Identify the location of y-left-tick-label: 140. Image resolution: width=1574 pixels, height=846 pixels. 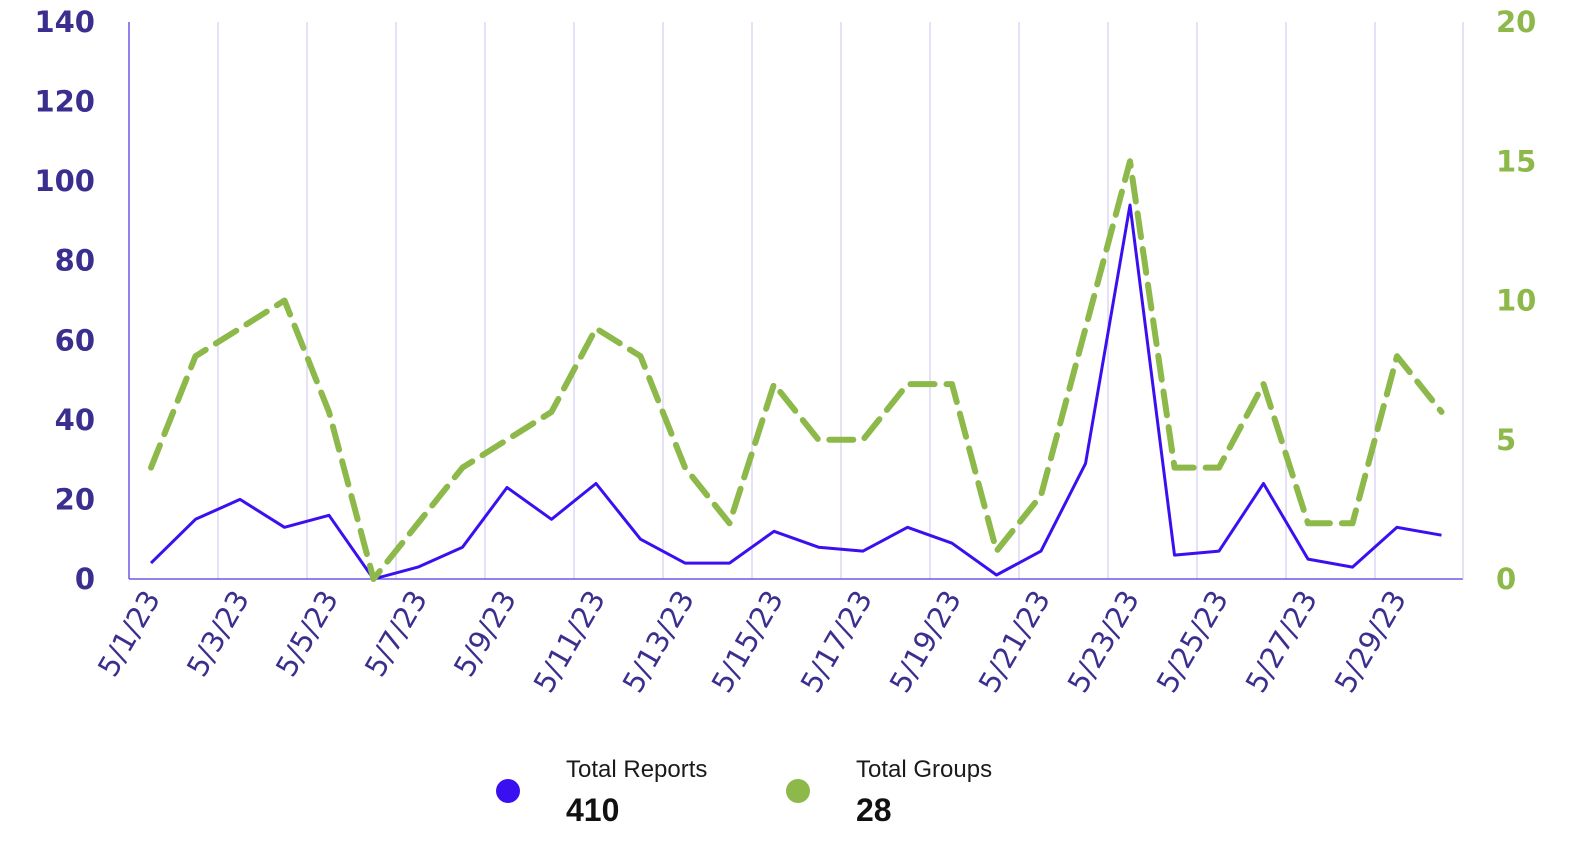
(64, 22).